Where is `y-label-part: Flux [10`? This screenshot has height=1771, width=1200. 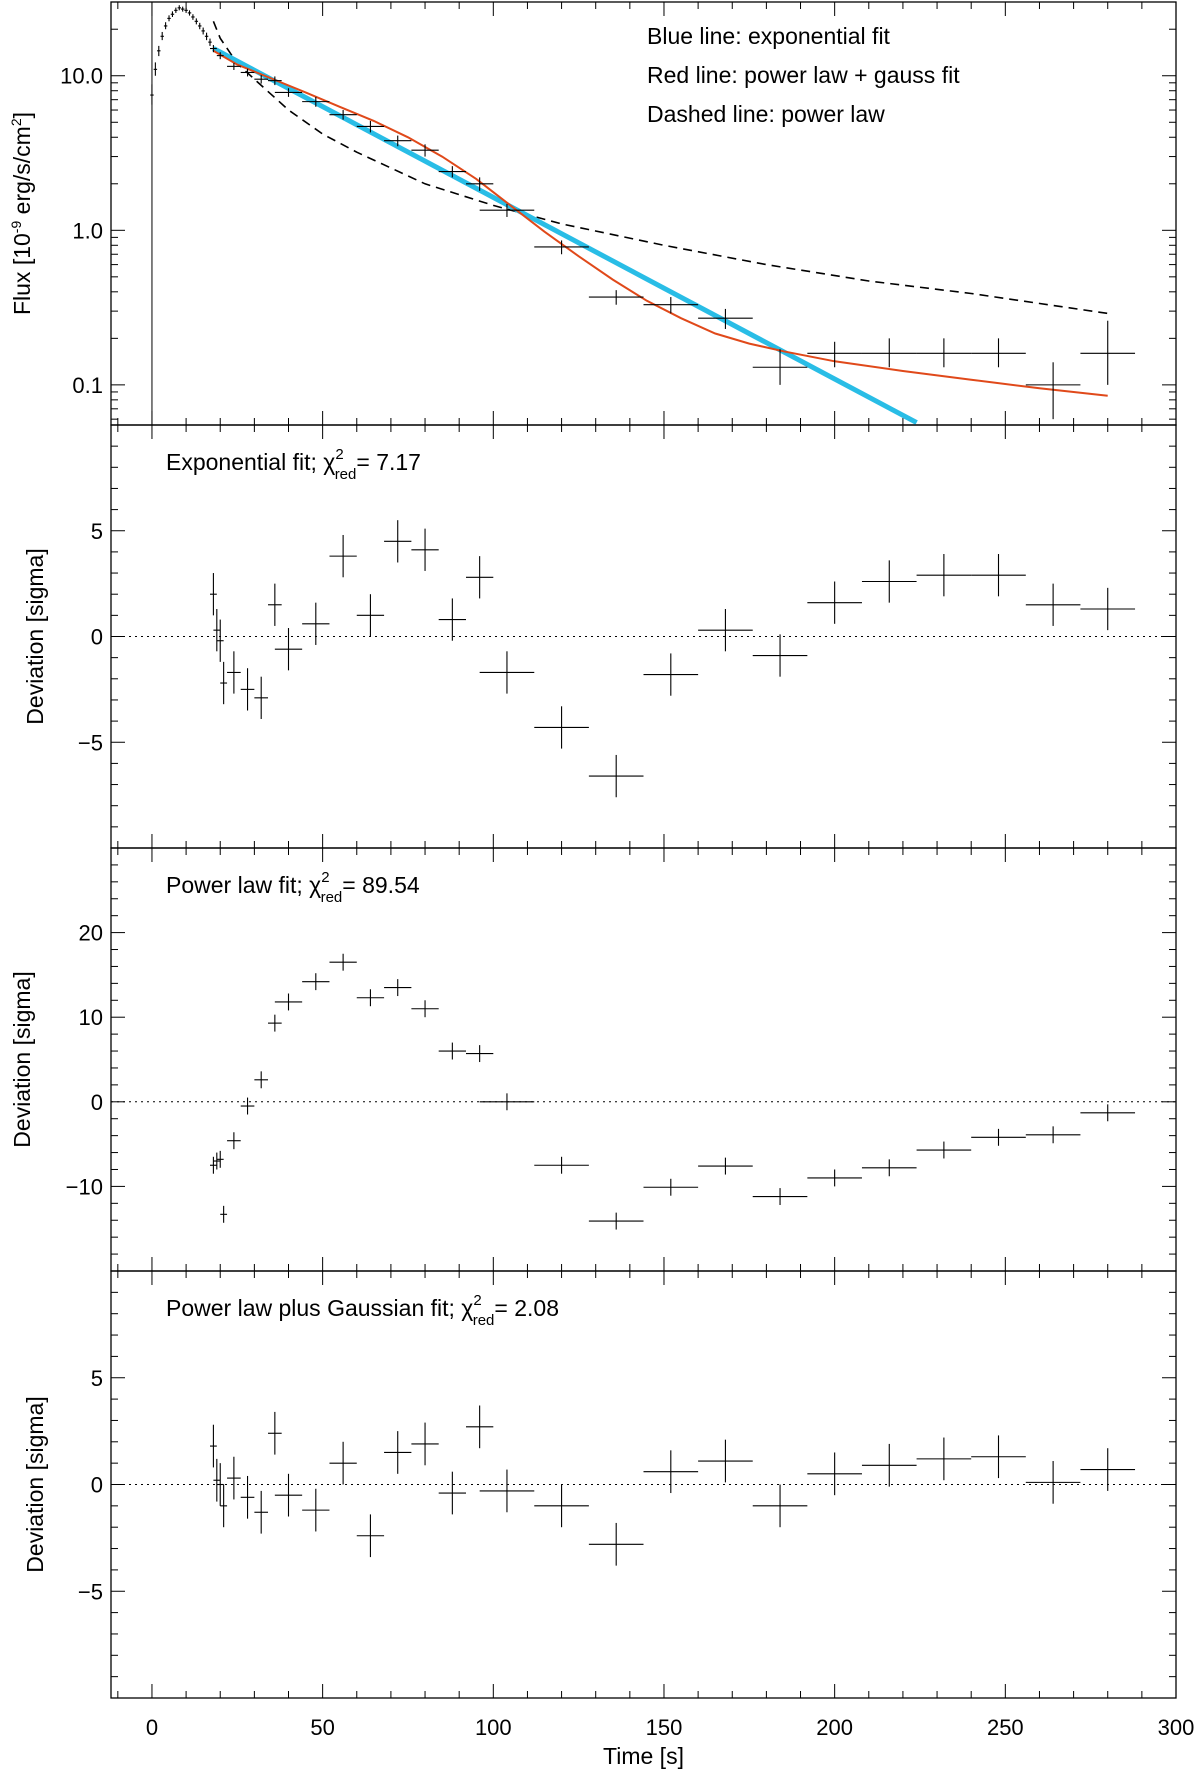 y-label-part: Flux [10 is located at coordinates (22, 274).